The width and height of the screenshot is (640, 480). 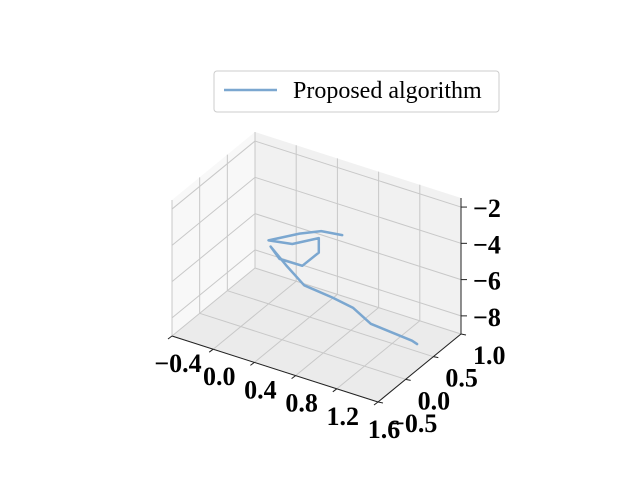 What do you see at coordinates (260, 389) in the screenshot?
I see `x-tick-label: 0.4` at bounding box center [260, 389].